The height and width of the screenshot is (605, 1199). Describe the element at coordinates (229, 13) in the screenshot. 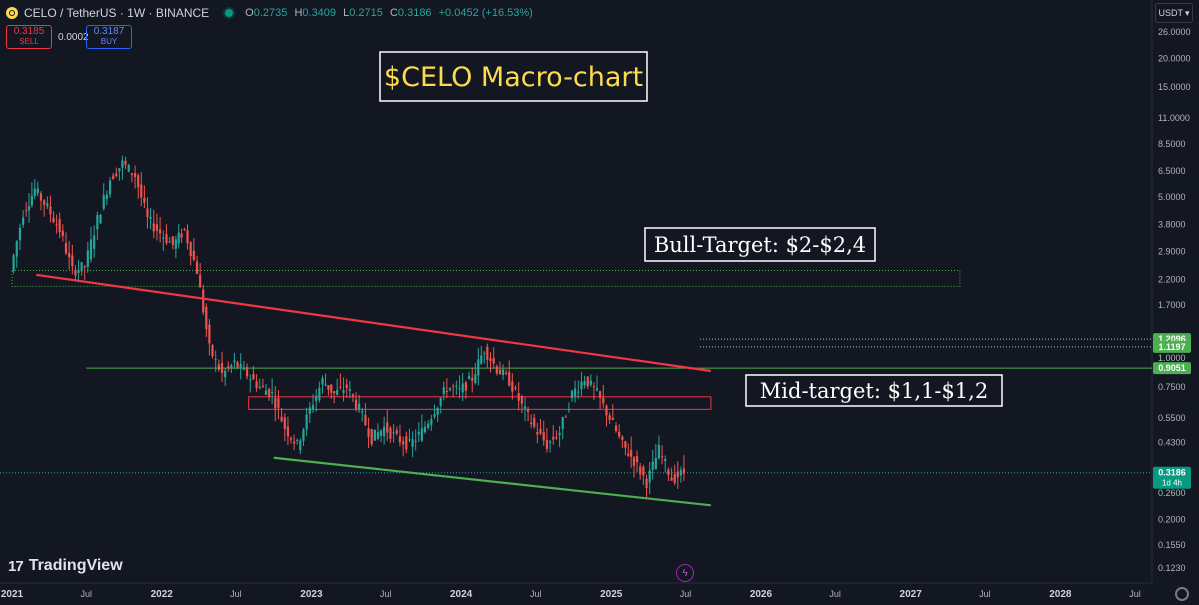

I see `market-status-icon` at that location.